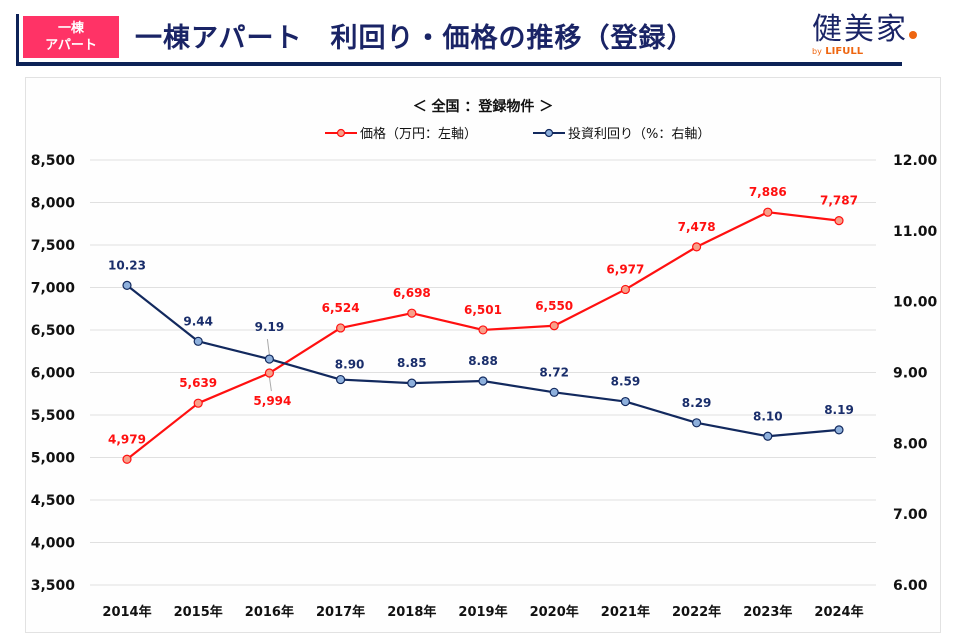 This screenshot has width=960, height=644. Describe the element at coordinates (198, 612) in the screenshot. I see `x-axis-tick-label: 2015年` at that location.